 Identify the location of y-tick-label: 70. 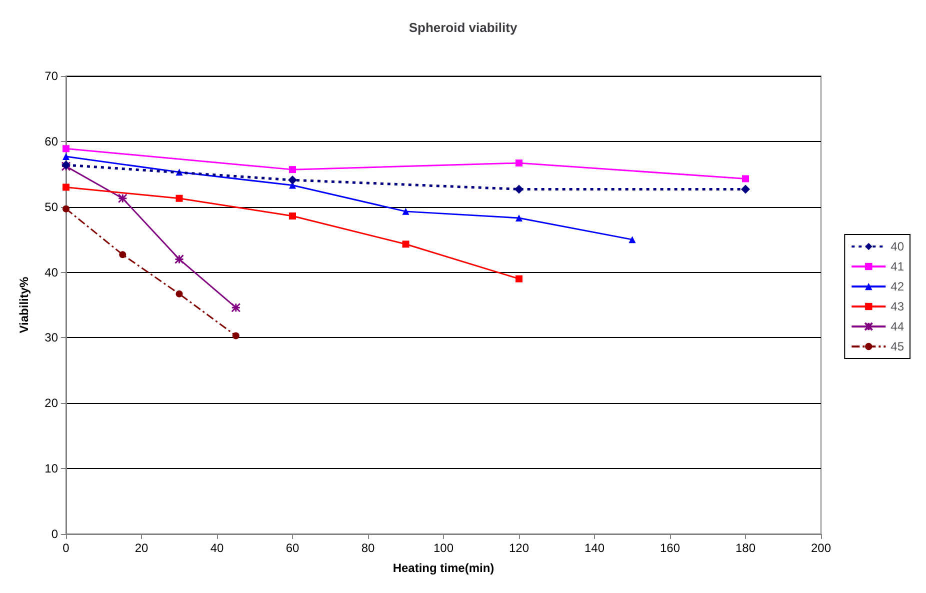
(51, 76).